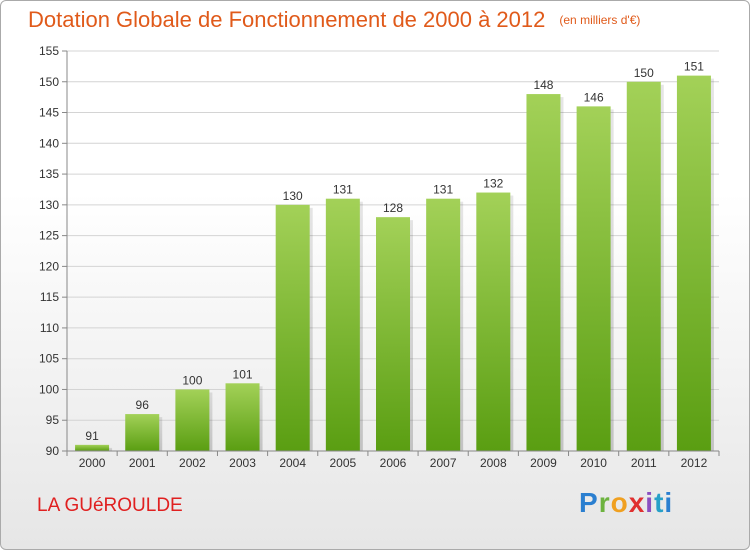 The height and width of the screenshot is (550, 750). What do you see at coordinates (543, 85) in the screenshot?
I see `data-label: 148` at bounding box center [543, 85].